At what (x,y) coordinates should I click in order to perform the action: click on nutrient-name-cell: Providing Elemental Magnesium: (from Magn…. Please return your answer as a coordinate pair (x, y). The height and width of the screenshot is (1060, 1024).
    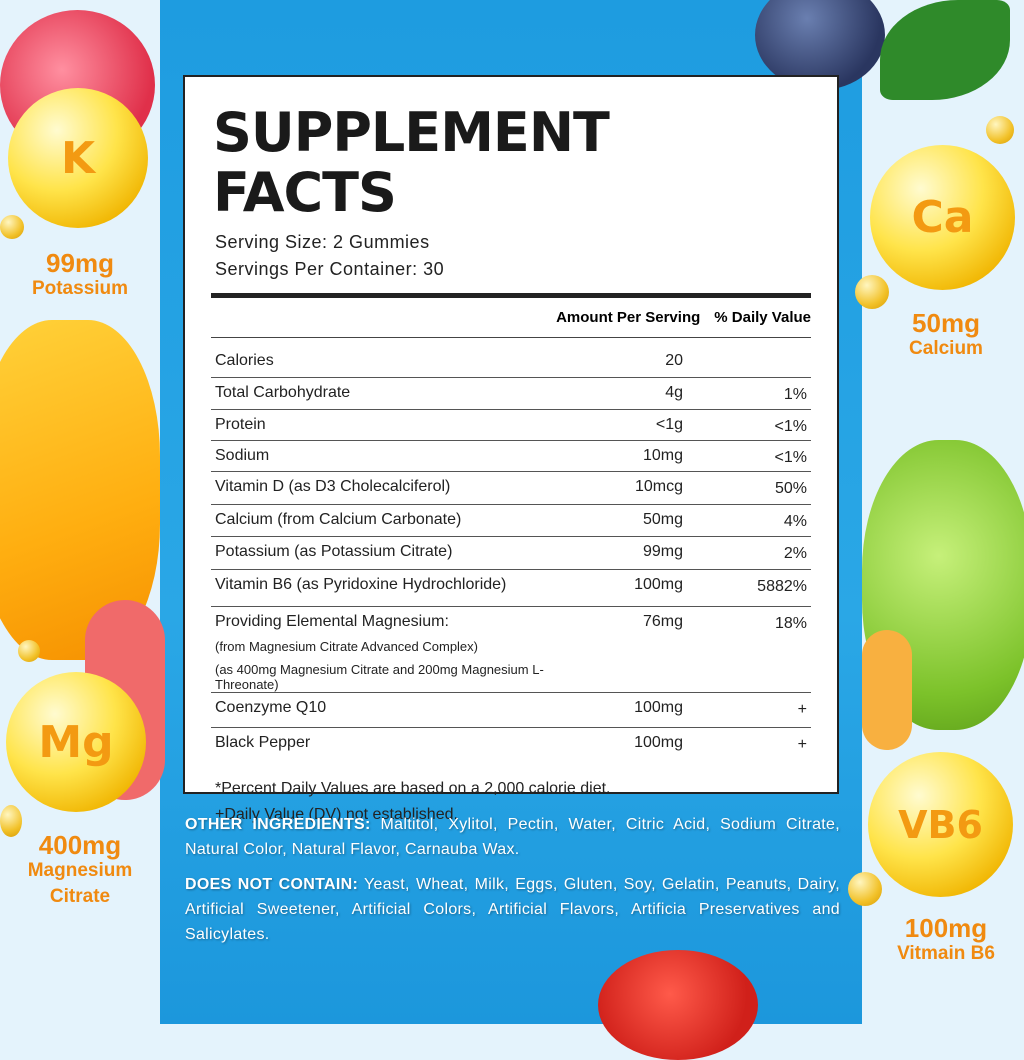
    Looking at the image, I should click on (389, 649).